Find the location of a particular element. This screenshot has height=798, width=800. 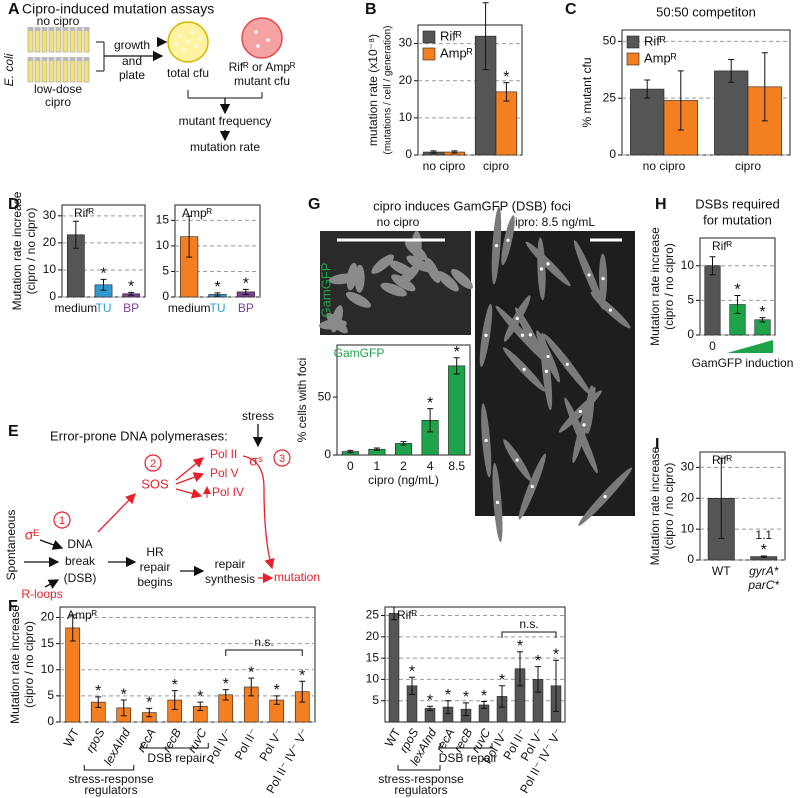

x-axis-label: GamGFP induction is located at coordinates (743, 363).